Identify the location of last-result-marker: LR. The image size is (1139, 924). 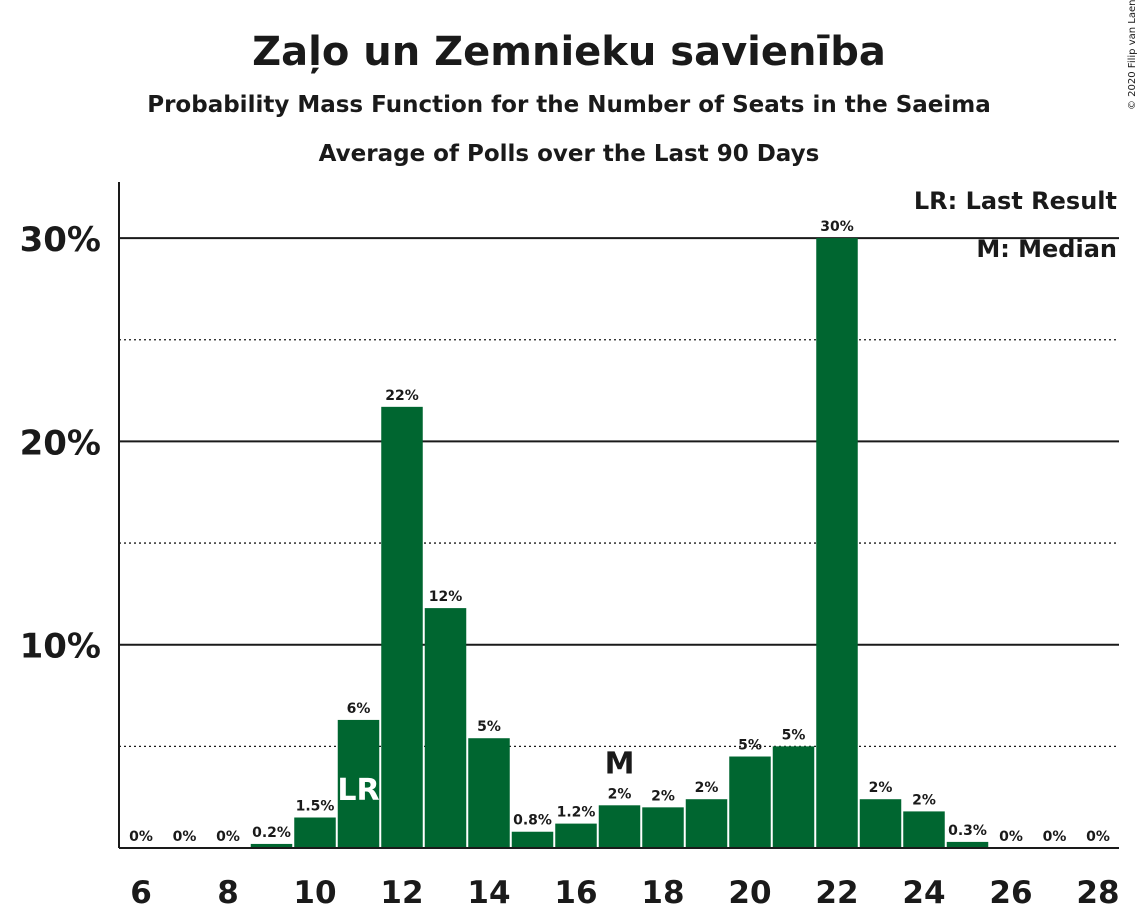
(358, 790).